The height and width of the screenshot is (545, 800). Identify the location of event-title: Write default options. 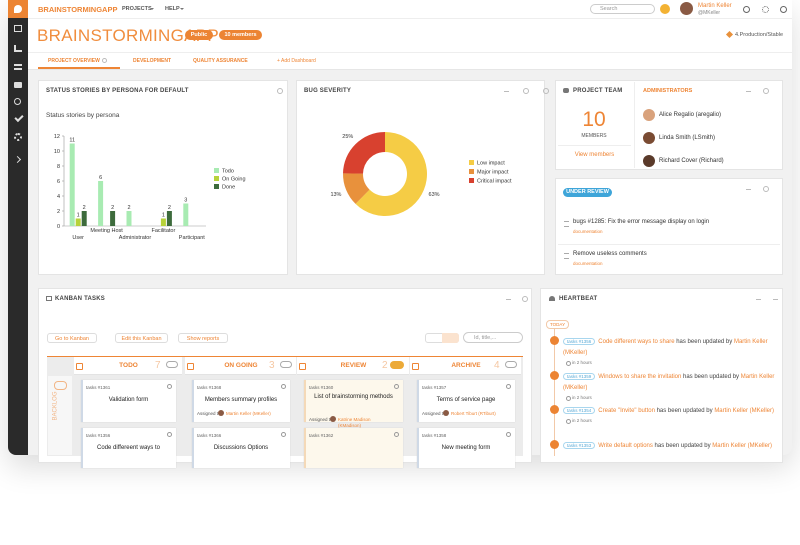
(625, 445).